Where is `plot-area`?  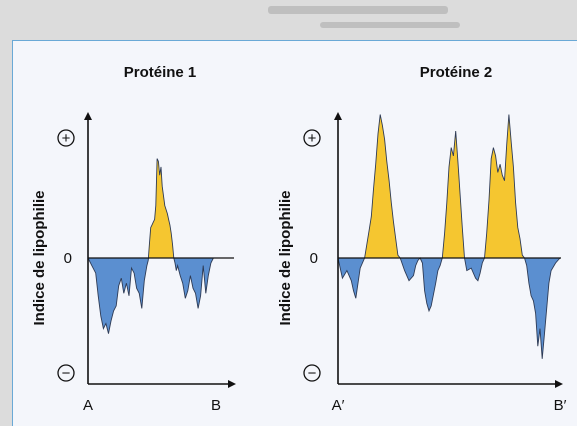 plot-area is located at coordinates (151, 246).